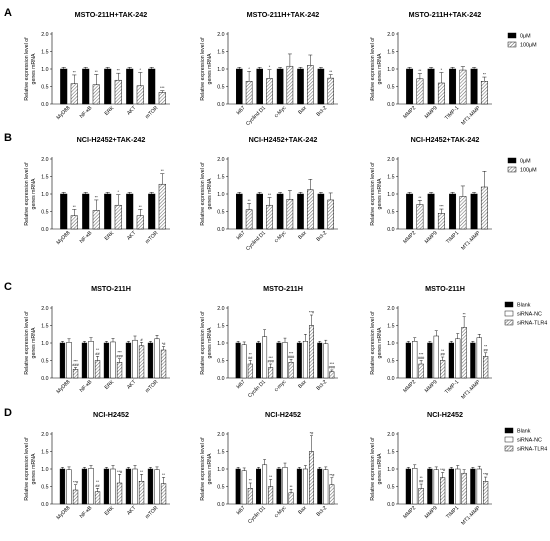 The image size is (550, 541). What do you see at coordinates (162, 88) in the screenshot?
I see `significance-mark: ***` at bounding box center [162, 88].